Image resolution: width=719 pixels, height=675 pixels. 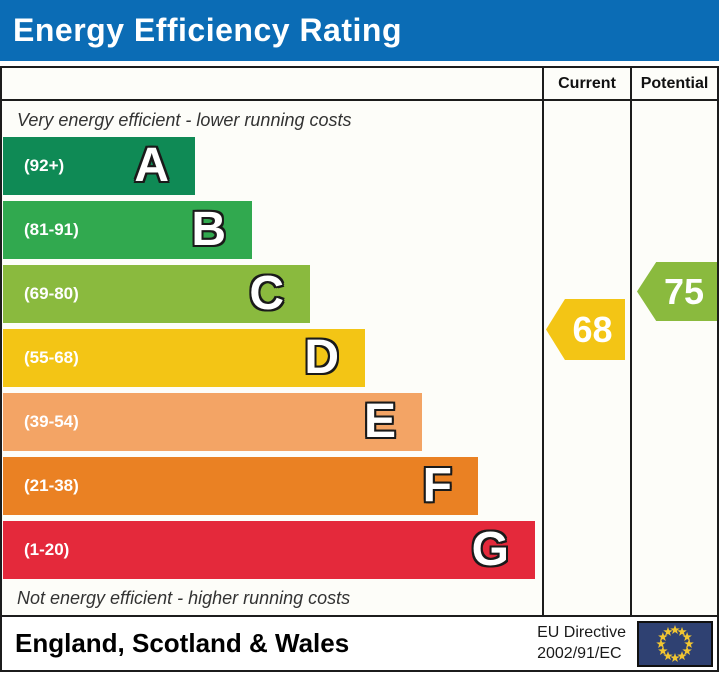 I want to click on band-bar: (39-54) E, so click(x=212, y=422).